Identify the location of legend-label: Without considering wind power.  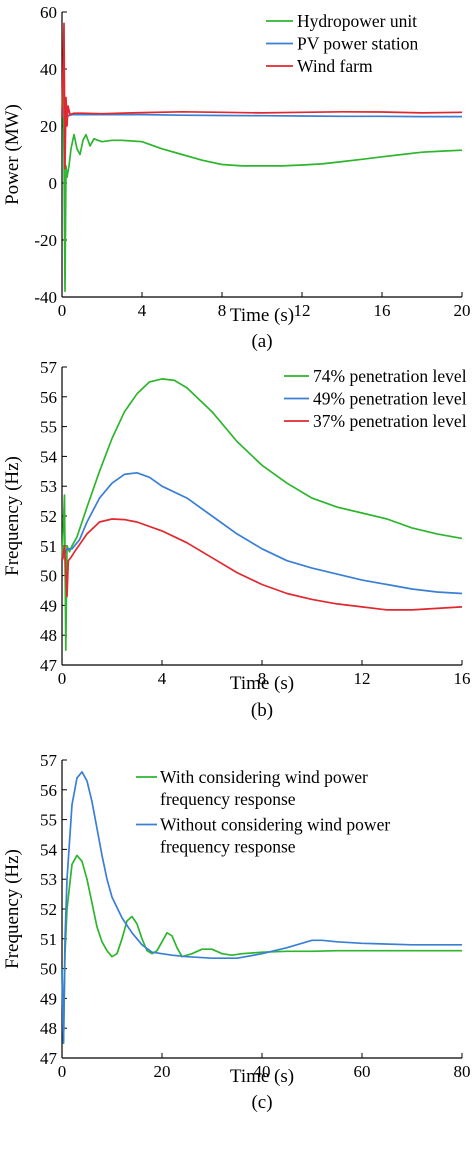
(275, 825).